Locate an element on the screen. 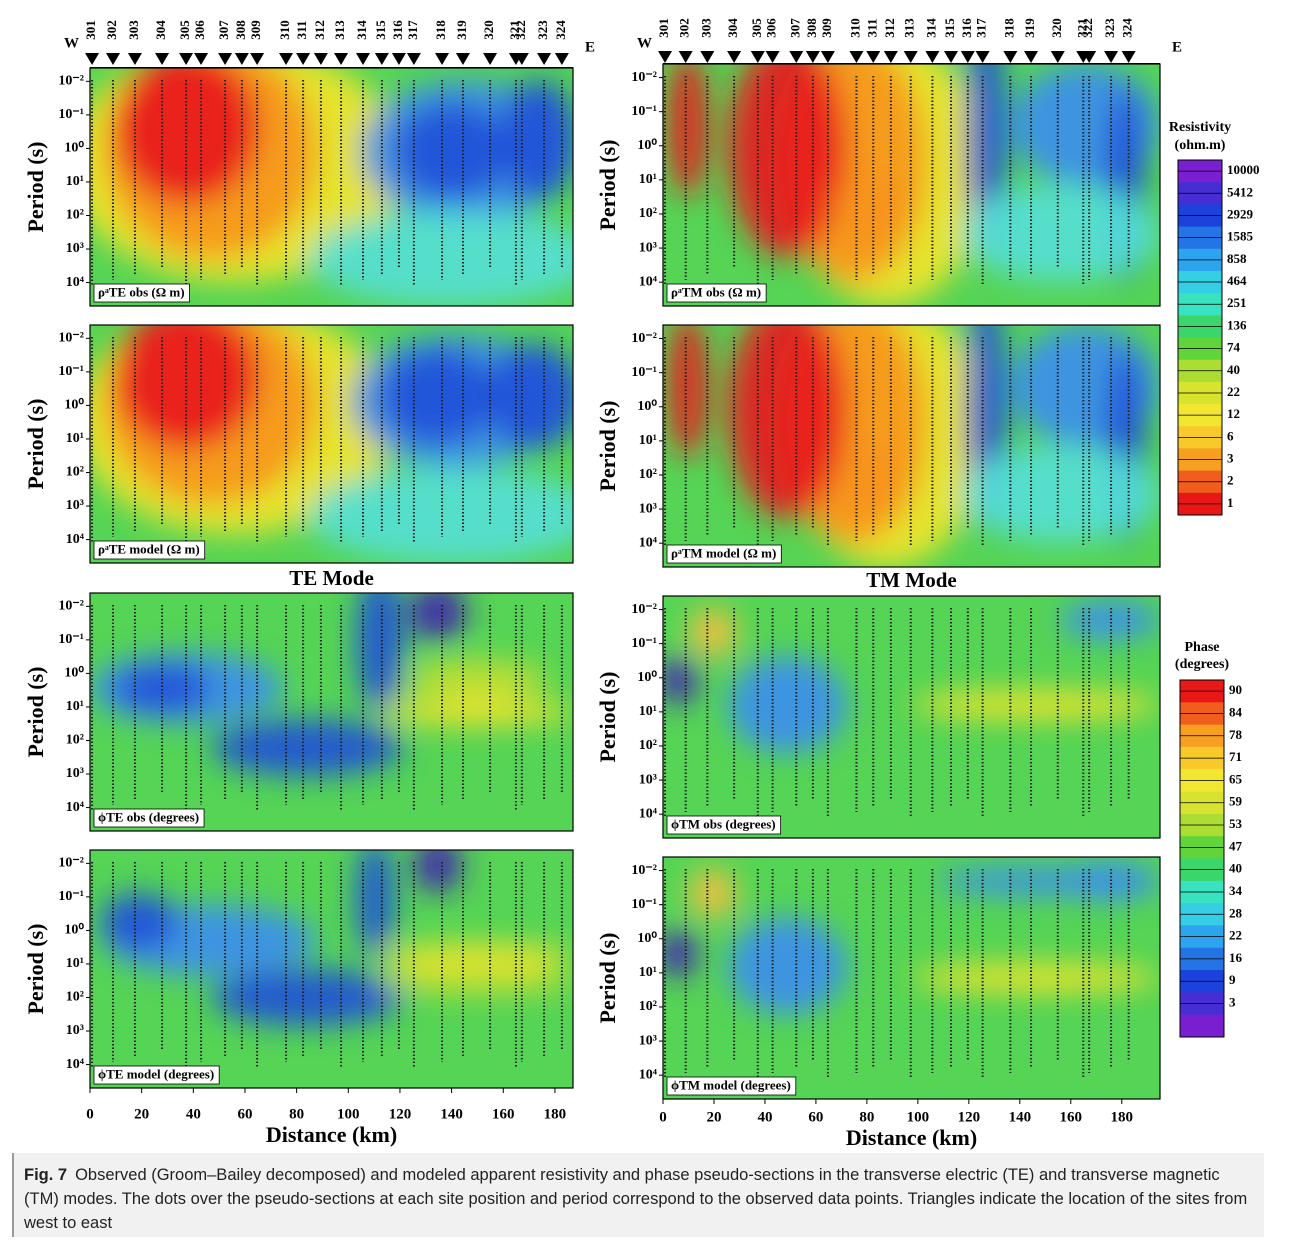 Image resolution: width=1290 pixels, height=1246 pixels. colorbar-tick-label: 1585 is located at coordinates (1240, 236).